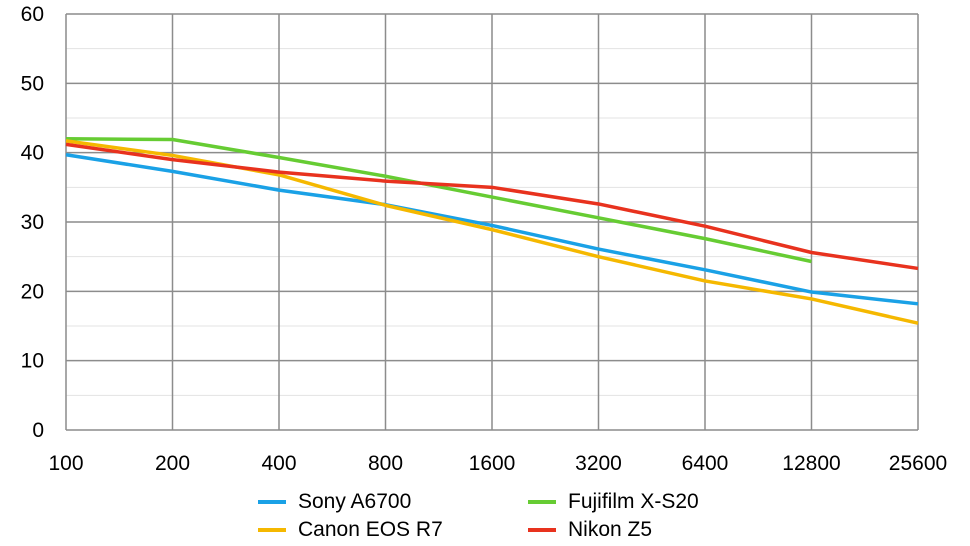 The image size is (970, 546). What do you see at coordinates (172, 463) in the screenshot?
I see `x-tick-label: 200` at bounding box center [172, 463].